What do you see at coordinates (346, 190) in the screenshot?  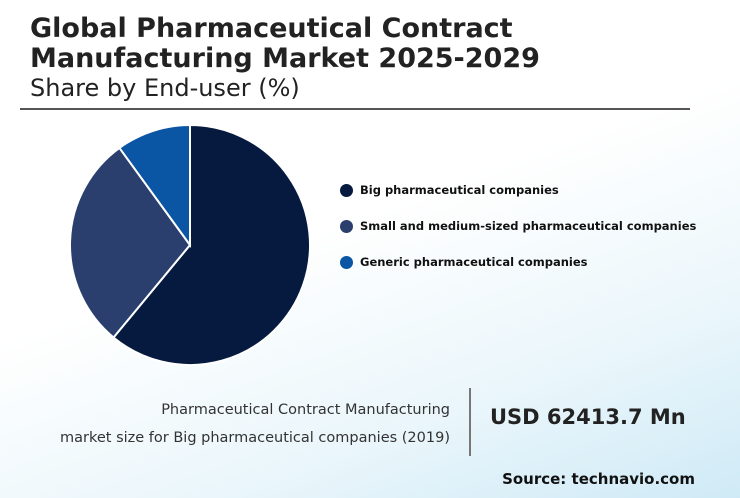 I see `legend-swatch-big-pharma` at bounding box center [346, 190].